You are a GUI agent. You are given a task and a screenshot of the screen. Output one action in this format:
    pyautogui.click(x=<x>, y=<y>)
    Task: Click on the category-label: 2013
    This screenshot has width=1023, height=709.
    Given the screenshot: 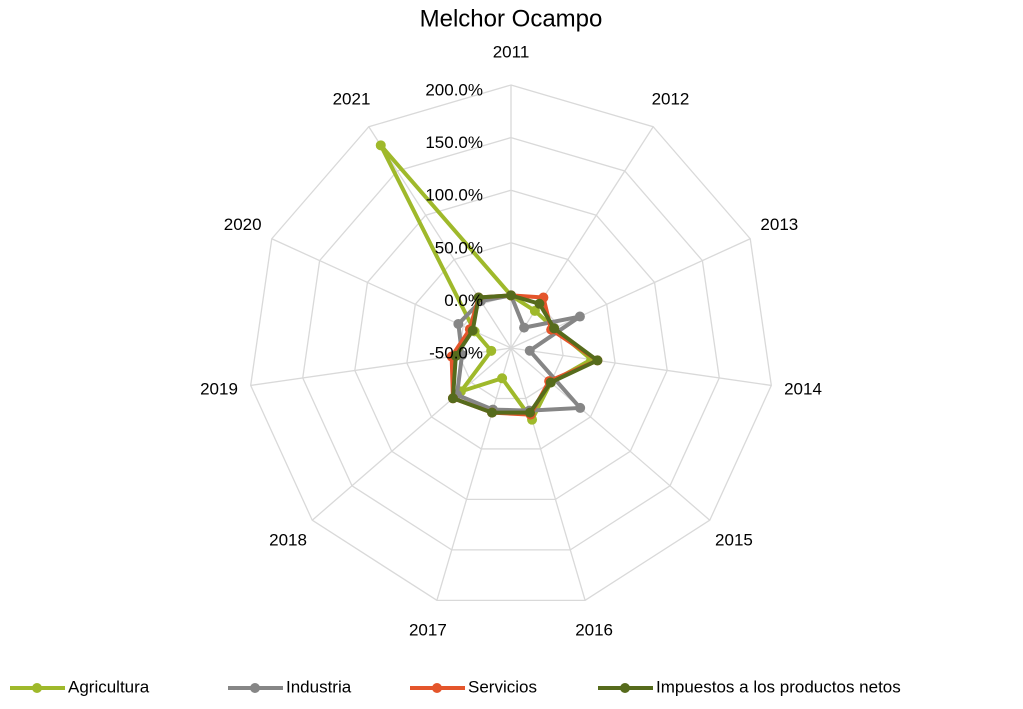 What is the action you would take?
    pyautogui.click(x=779, y=224)
    